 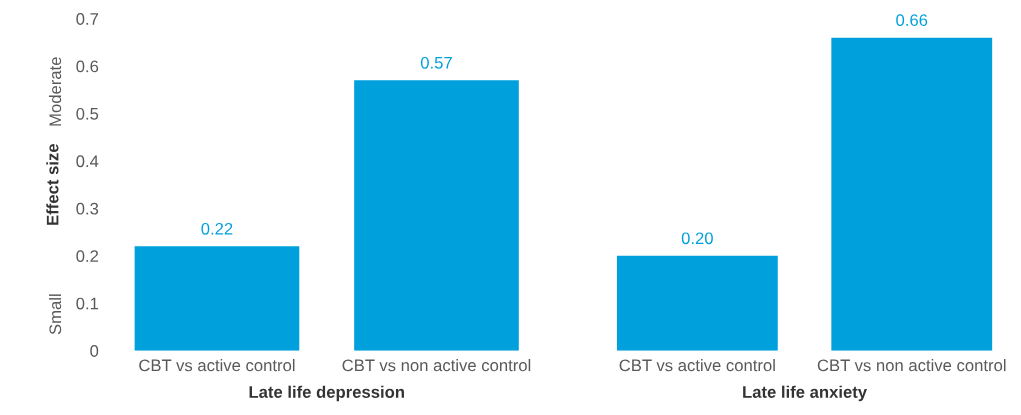 I want to click on data-label: 0.22, so click(x=217, y=228).